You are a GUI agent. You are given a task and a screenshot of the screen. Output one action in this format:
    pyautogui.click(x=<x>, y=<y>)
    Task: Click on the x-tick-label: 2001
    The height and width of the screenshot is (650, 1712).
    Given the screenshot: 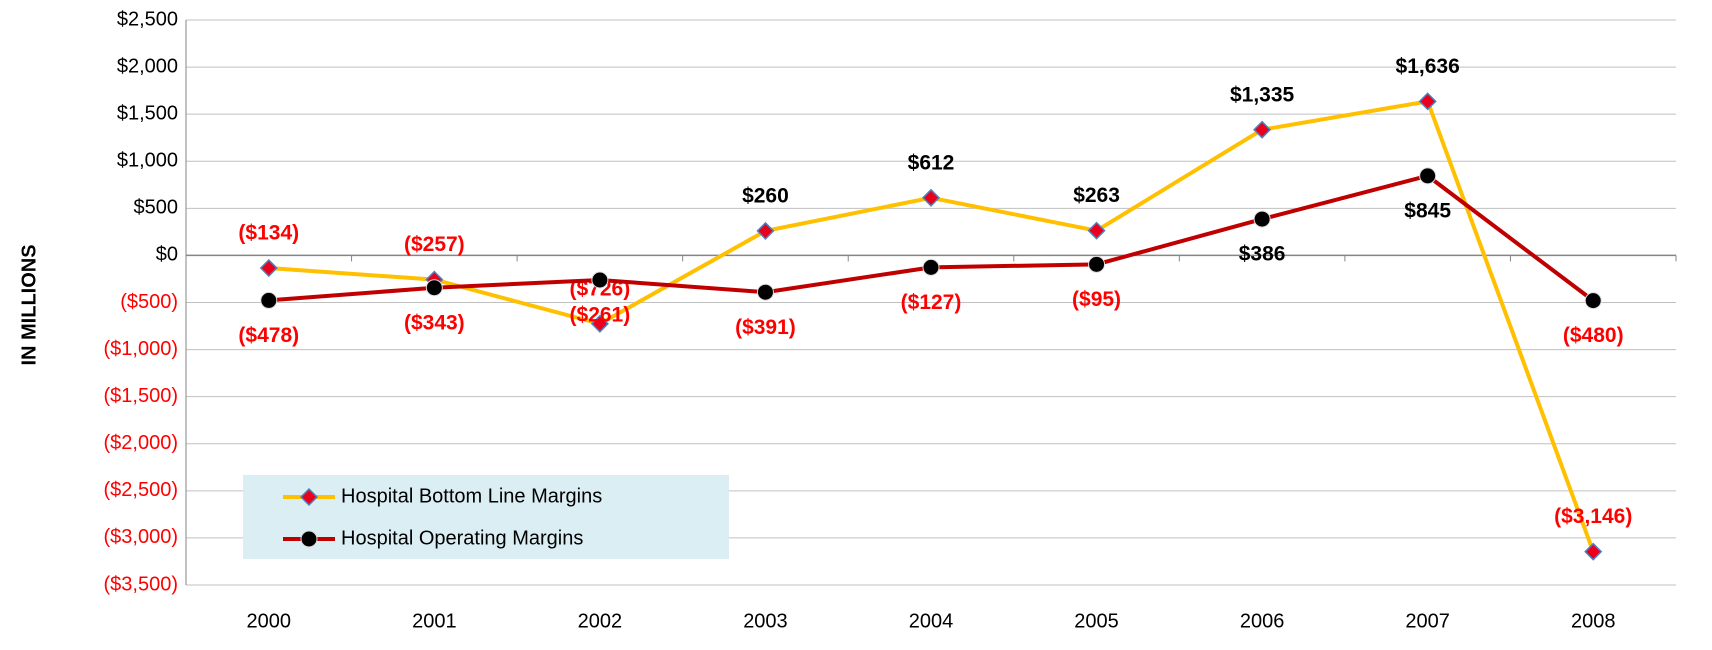 What is the action you would take?
    pyautogui.click(x=434, y=621)
    